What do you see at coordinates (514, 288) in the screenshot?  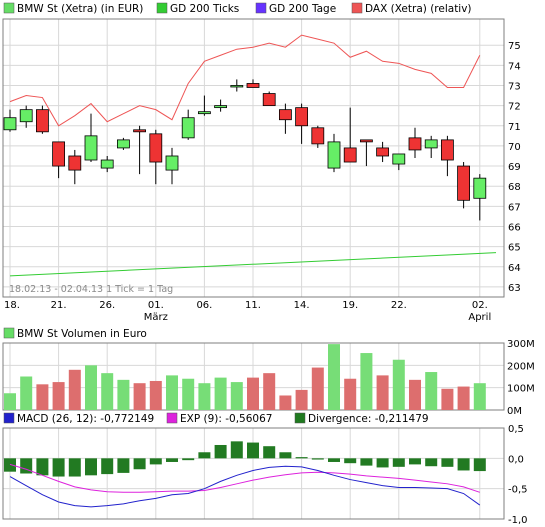 I see `y-tick-label-price: 63` at bounding box center [514, 288].